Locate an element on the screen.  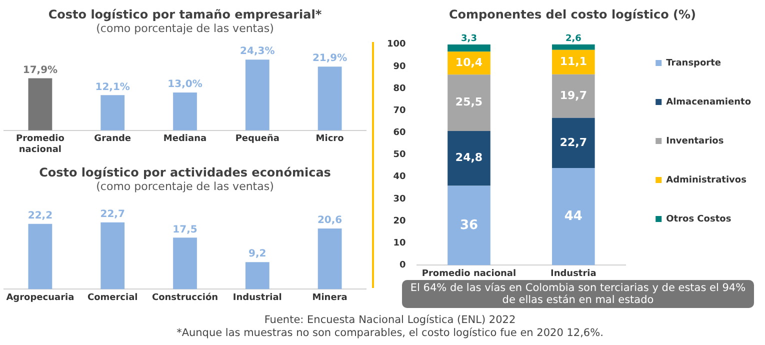
y-tick-label: 100 is located at coordinates (396, 45).